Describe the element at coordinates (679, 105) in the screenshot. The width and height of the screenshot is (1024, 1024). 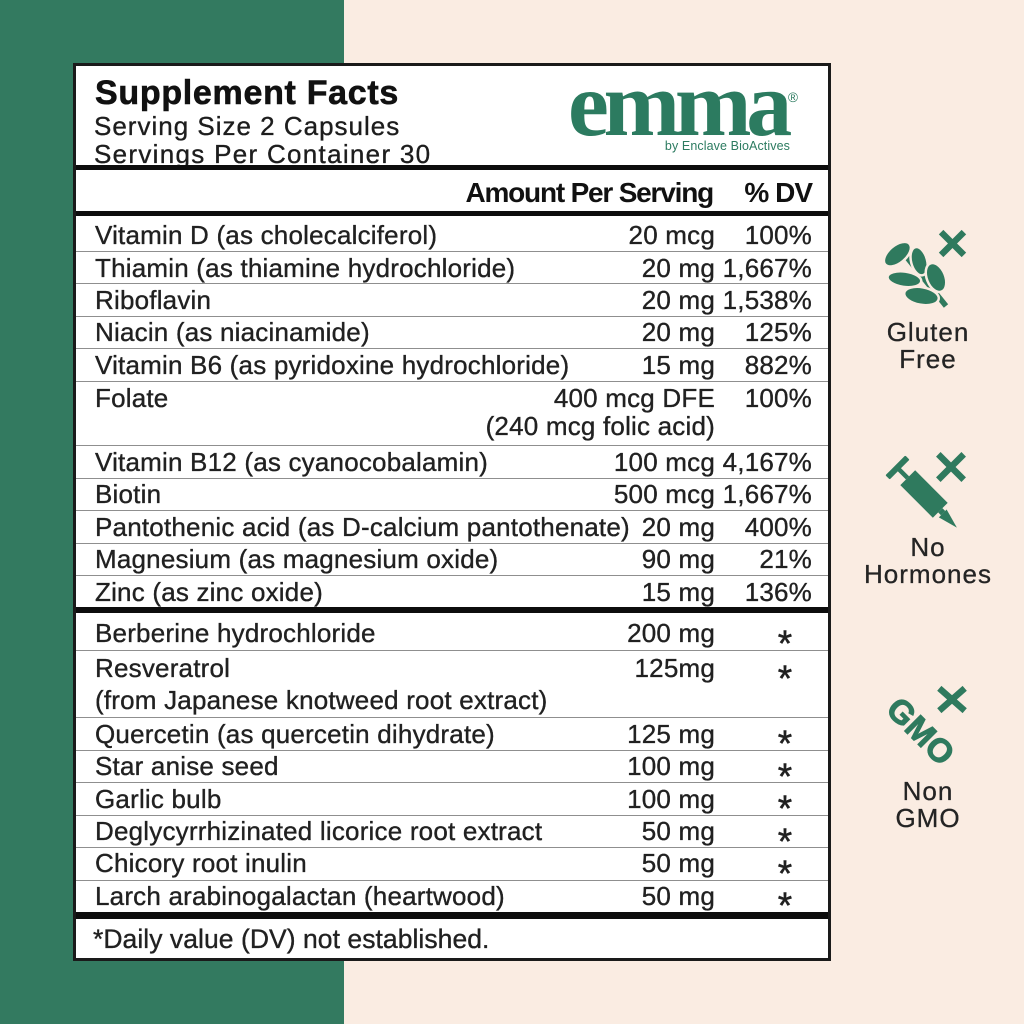
I see `svg-text: emma` at that location.